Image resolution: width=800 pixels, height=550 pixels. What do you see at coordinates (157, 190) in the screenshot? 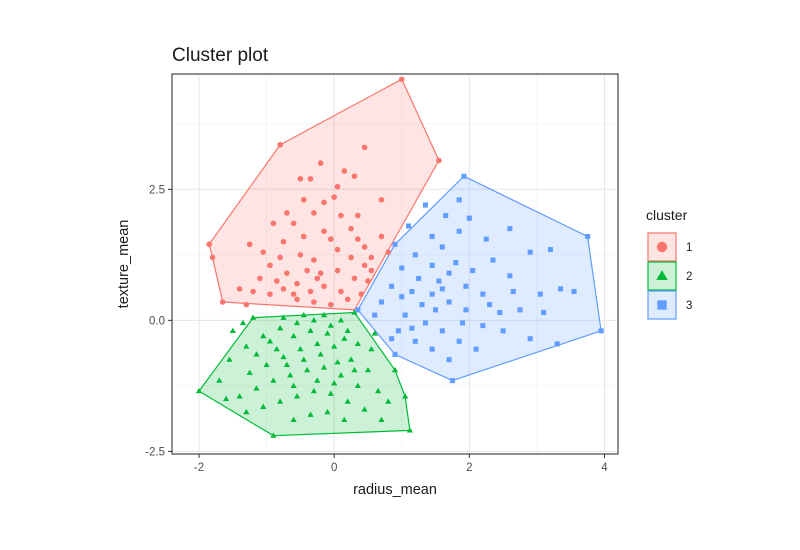
I see `y-tick-label: 2.5` at bounding box center [157, 190].